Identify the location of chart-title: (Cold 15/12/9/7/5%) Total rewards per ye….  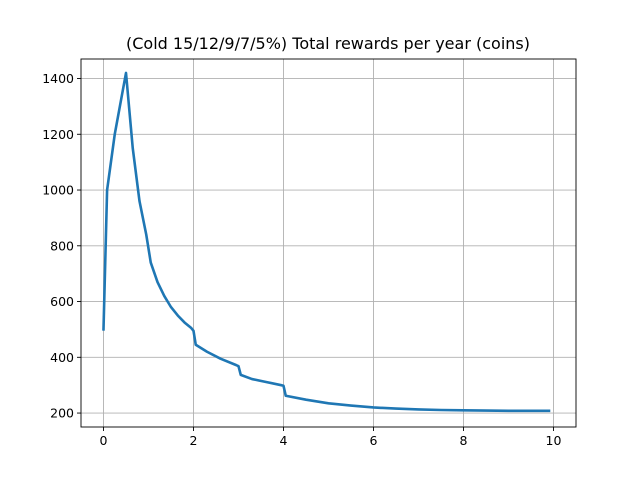
(328, 43).